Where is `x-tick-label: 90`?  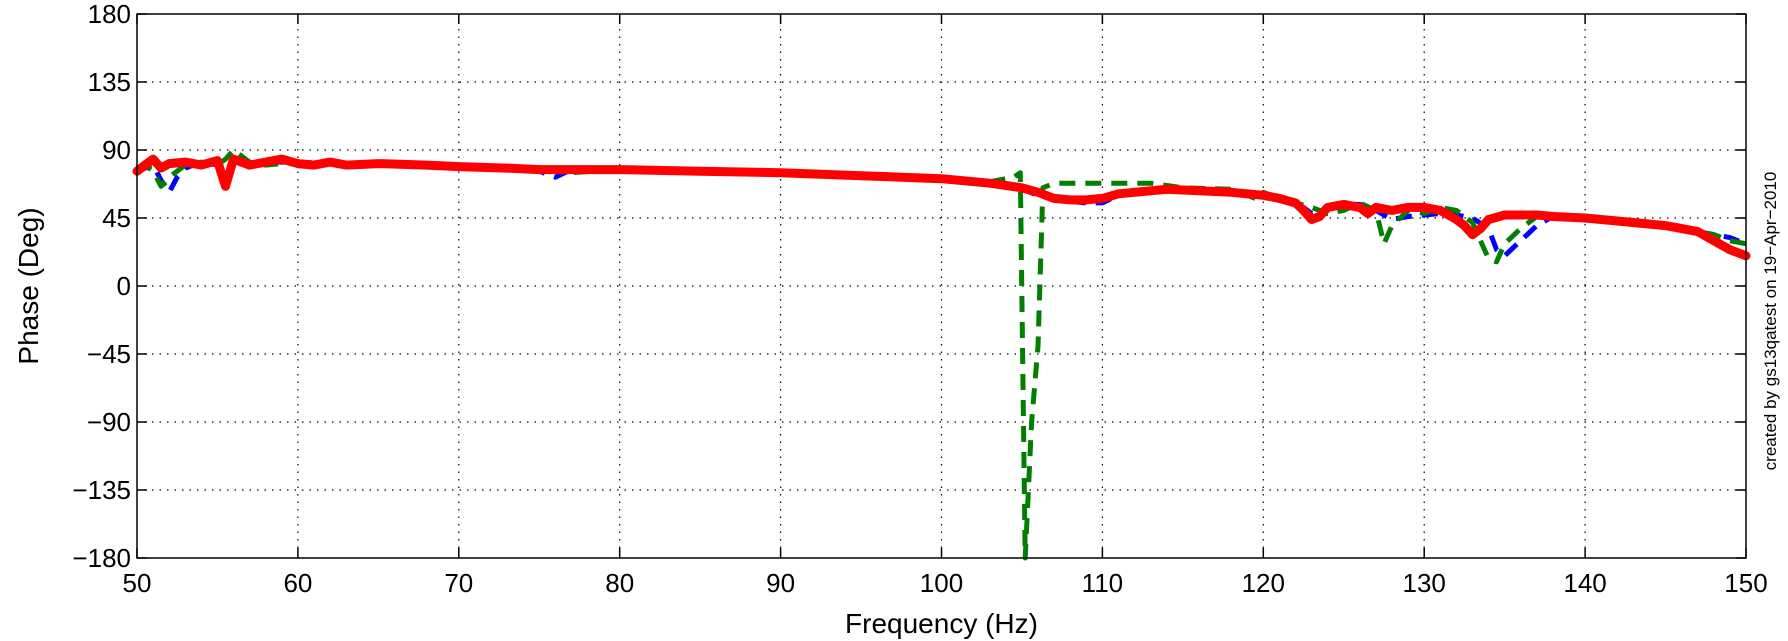 x-tick-label: 90 is located at coordinates (780, 583).